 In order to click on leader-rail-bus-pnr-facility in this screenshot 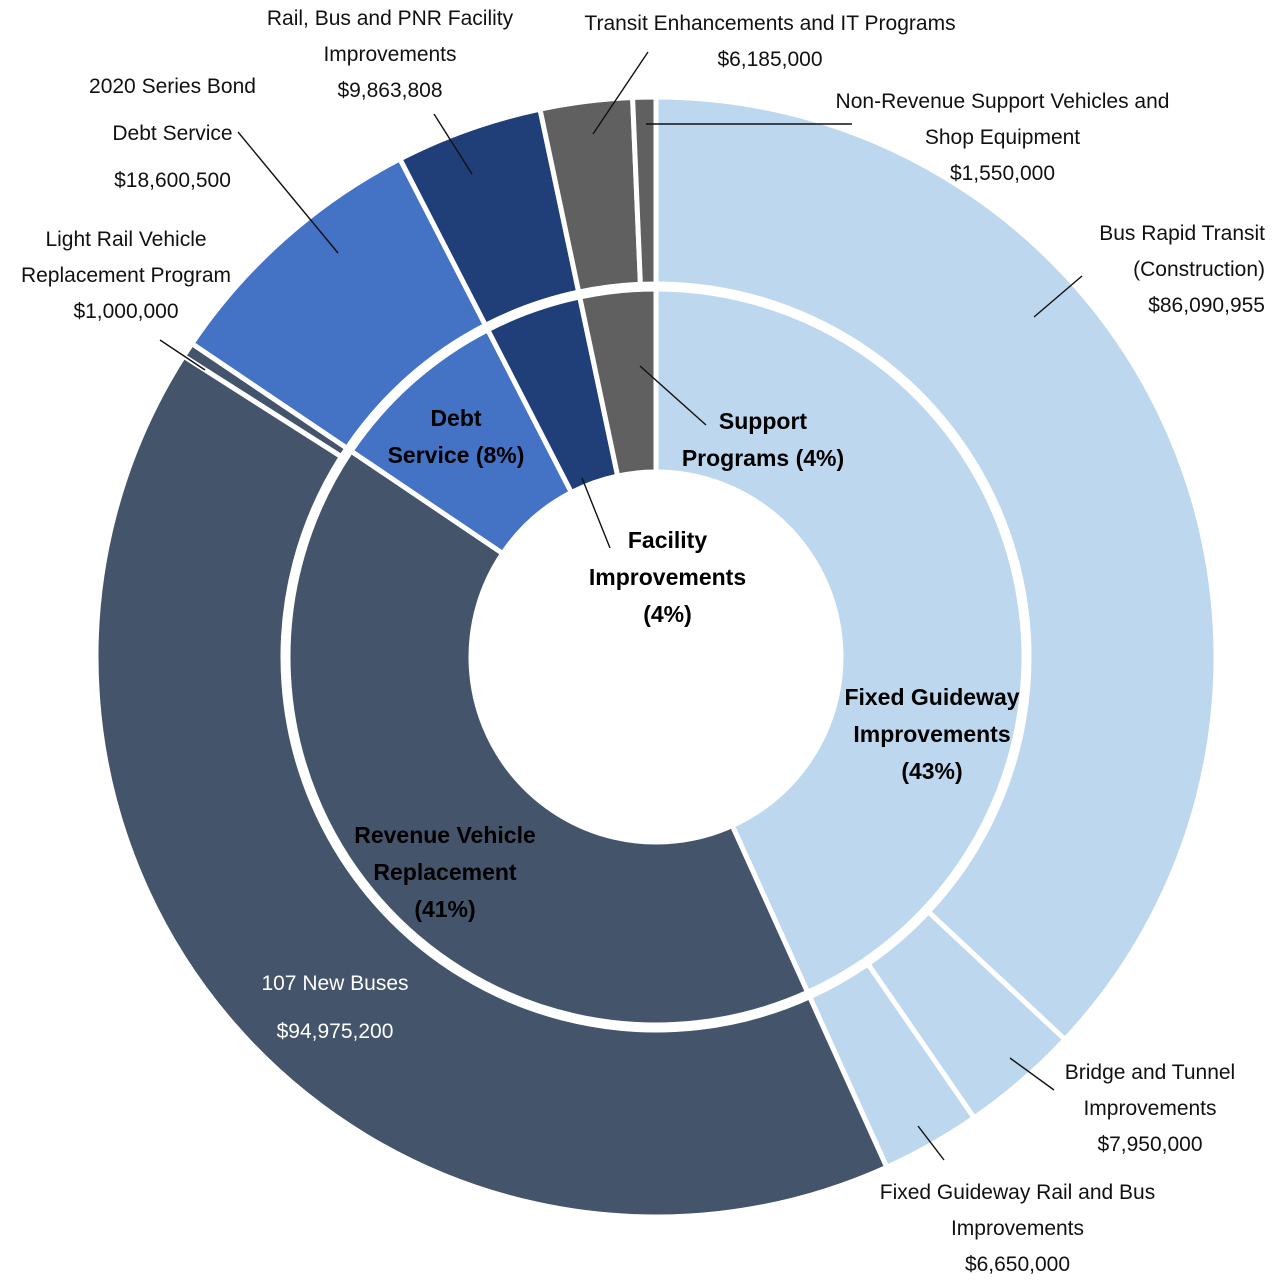, I will do `click(453, 144)`.